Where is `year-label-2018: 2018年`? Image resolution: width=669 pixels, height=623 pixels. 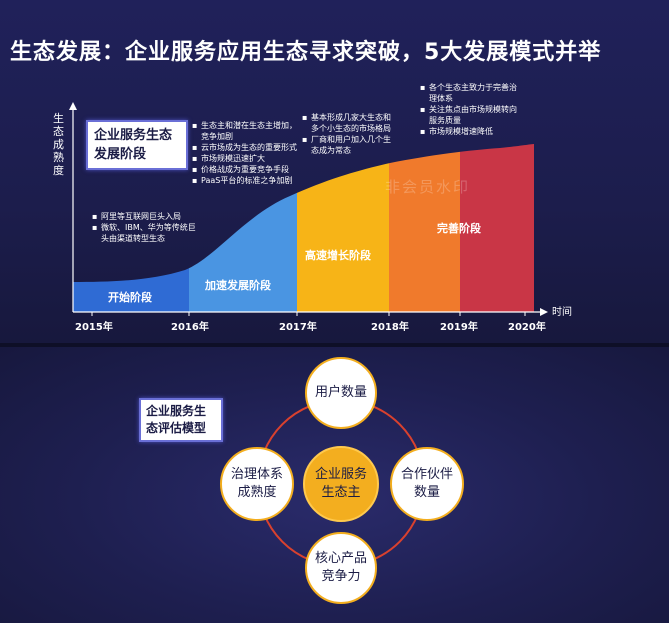 year-label-2018: 2018年 is located at coordinates (390, 327).